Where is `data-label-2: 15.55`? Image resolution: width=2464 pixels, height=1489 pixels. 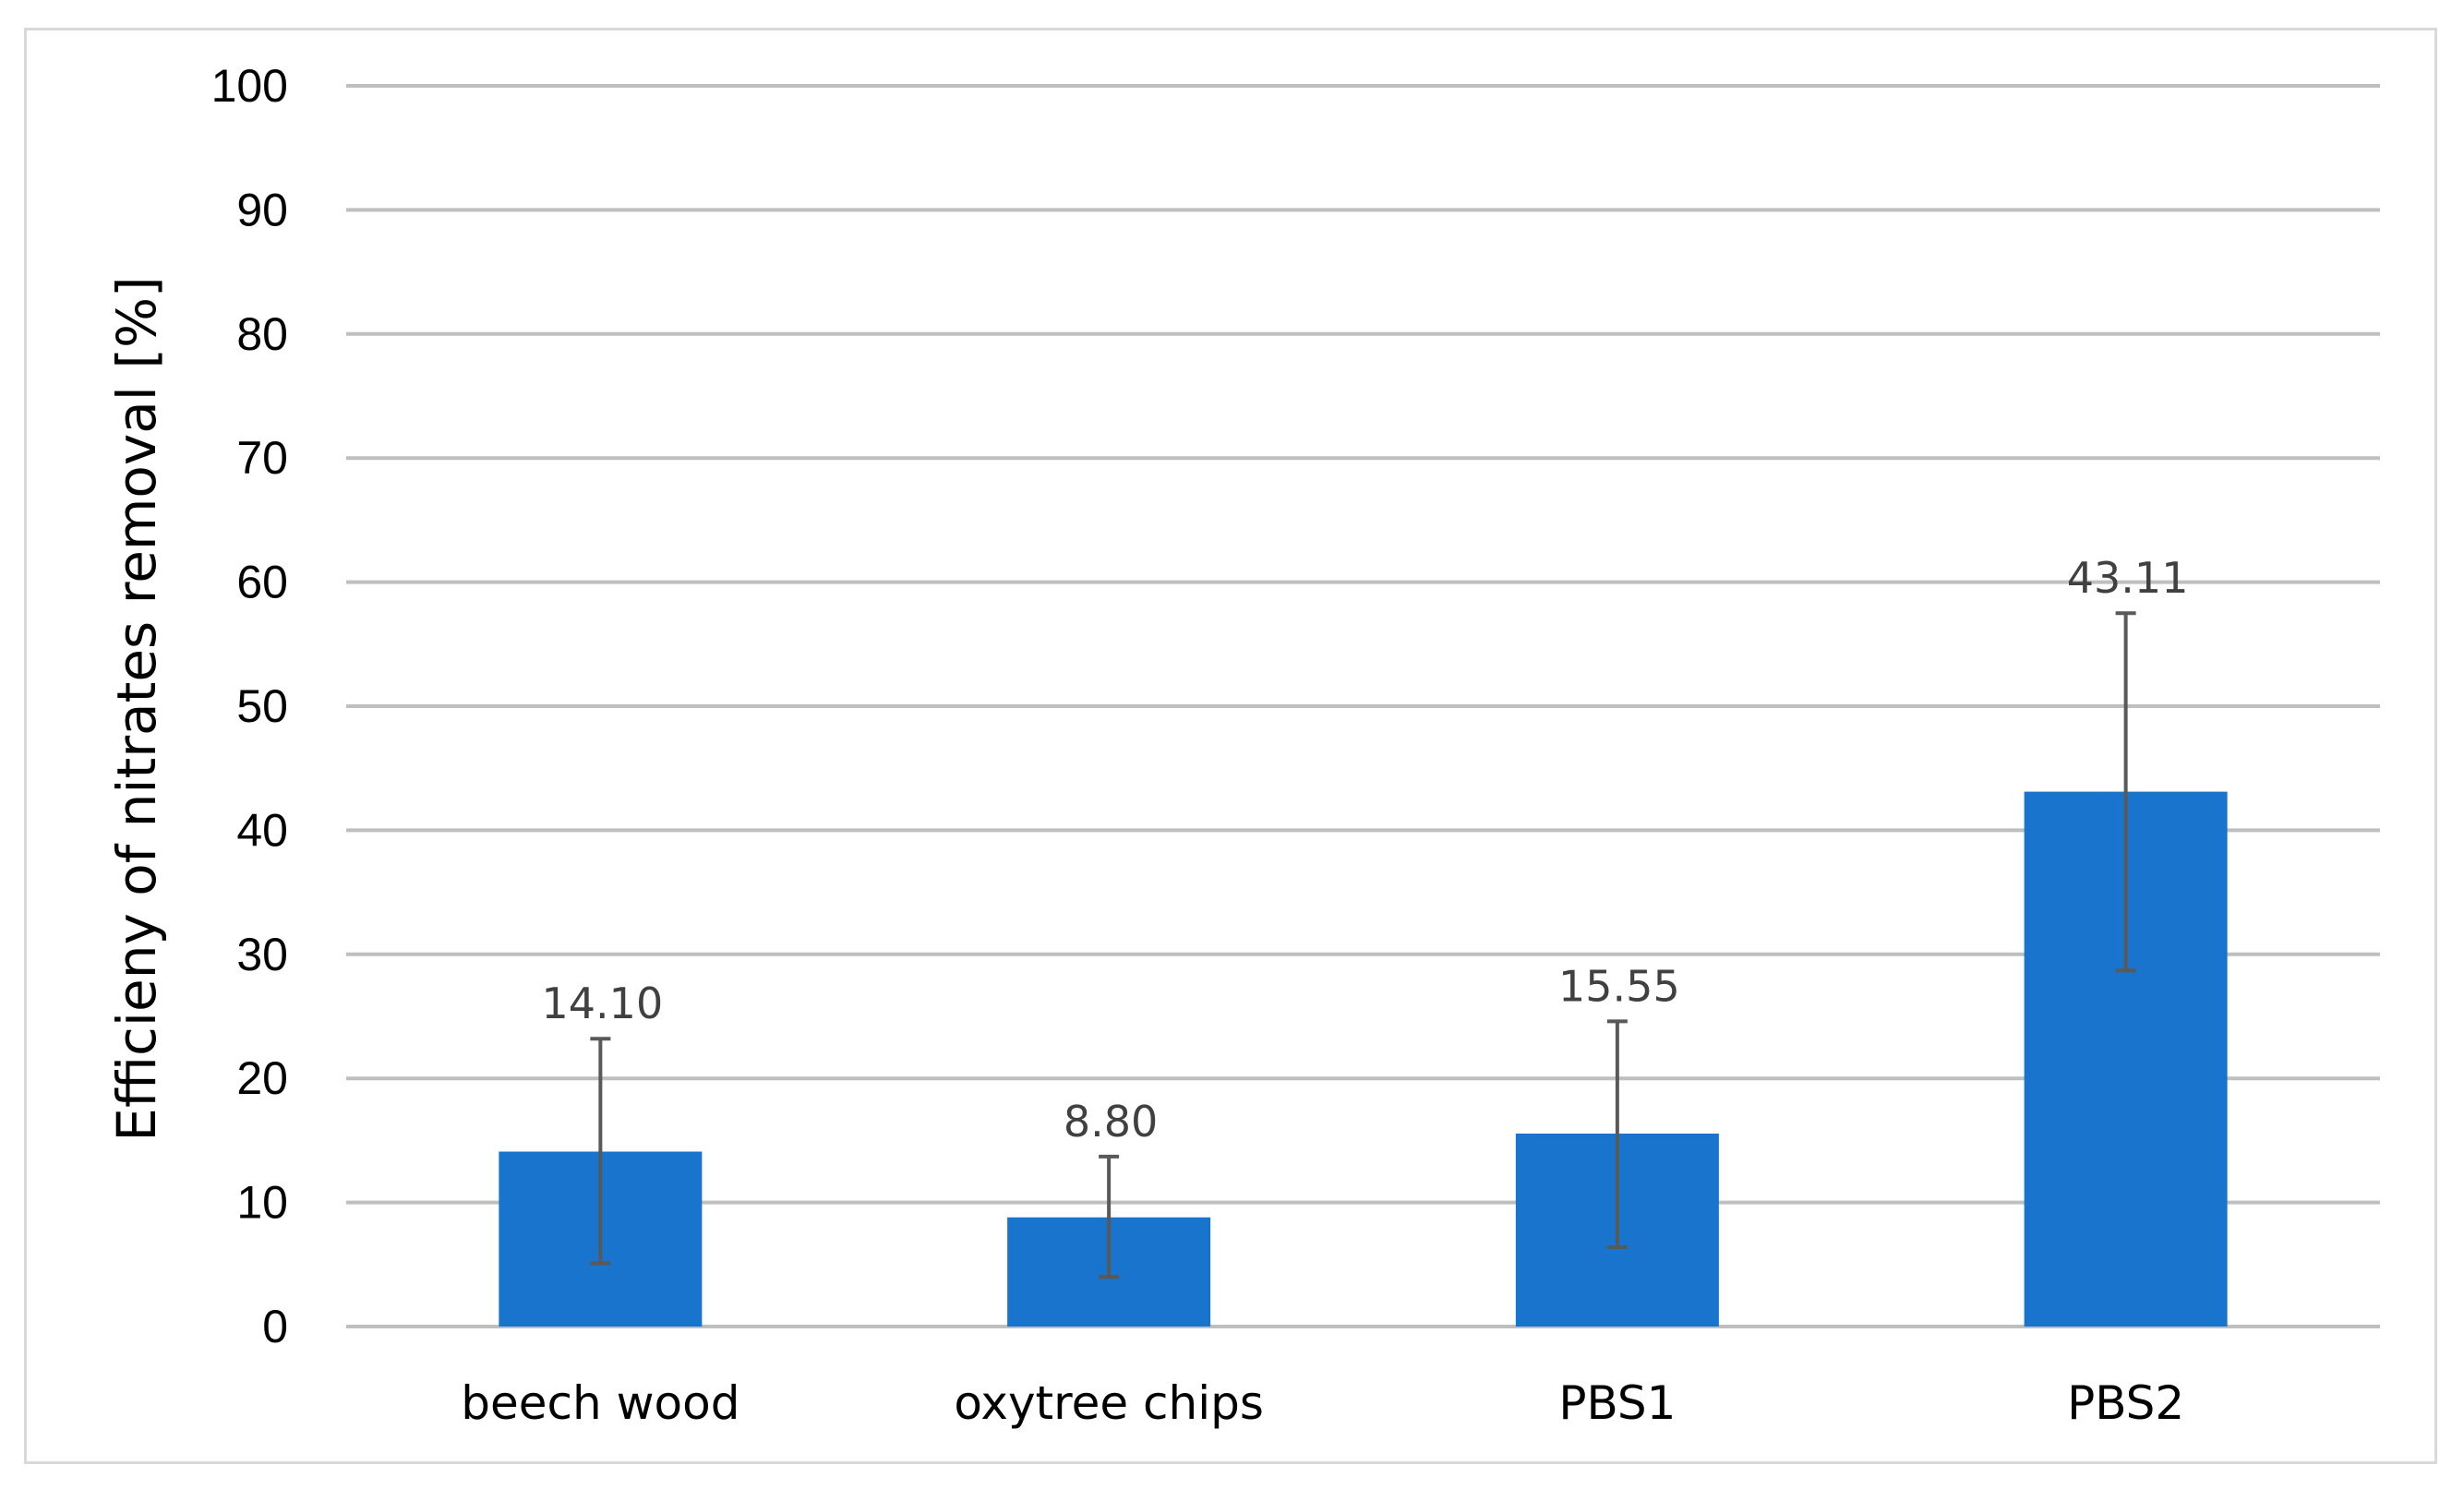
data-label-2: 15.55 is located at coordinates (1619, 986).